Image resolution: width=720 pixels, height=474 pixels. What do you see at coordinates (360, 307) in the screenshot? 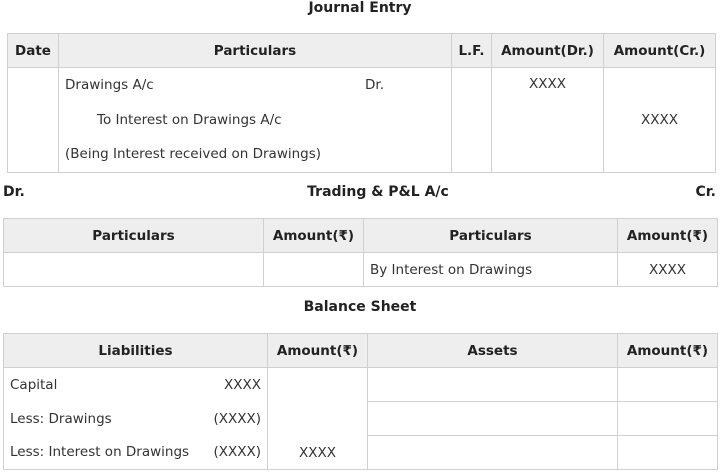
I see `balance-sheet-title: Balance Sheet` at bounding box center [360, 307].